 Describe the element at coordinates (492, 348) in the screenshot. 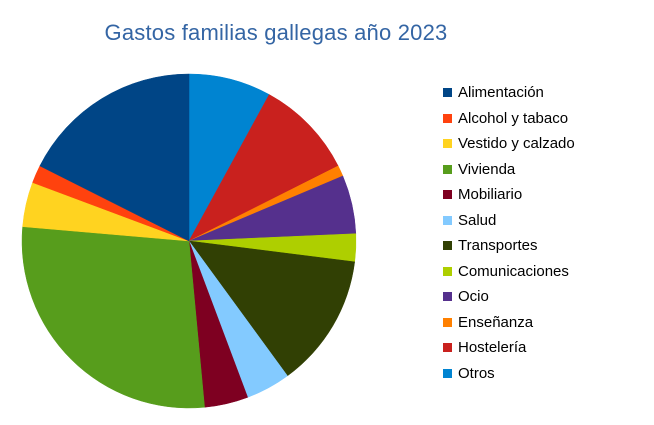

I see `legend-label: Hostelería` at that location.